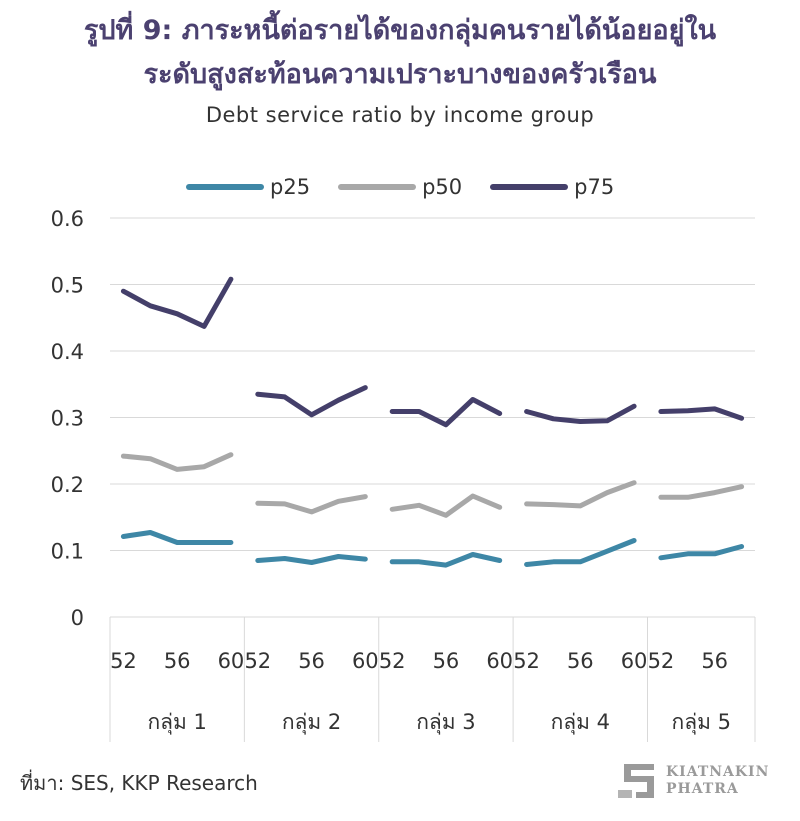 This screenshot has width=800, height=821. What do you see at coordinates (67, 286) in the screenshot?
I see `y-tick-label: 0.5` at bounding box center [67, 286].